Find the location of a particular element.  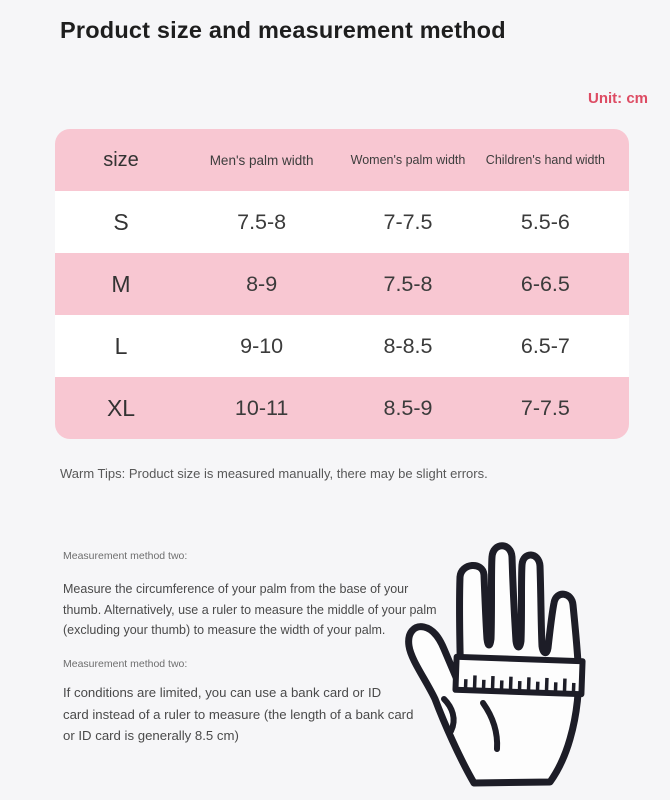

women-value: 8.5-9 is located at coordinates (408, 407).